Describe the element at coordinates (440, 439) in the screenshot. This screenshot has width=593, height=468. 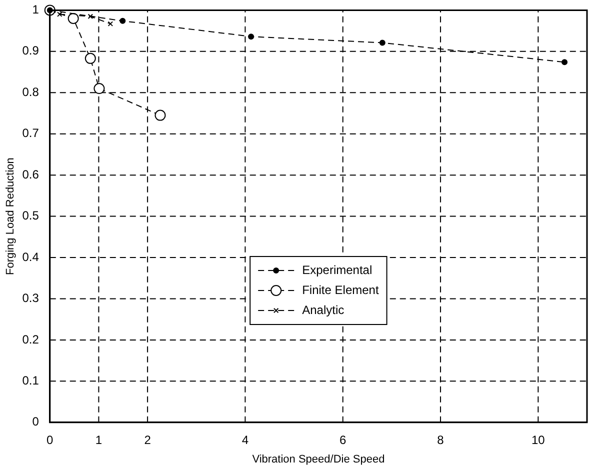
I see `x-tick-label: 8` at that location.